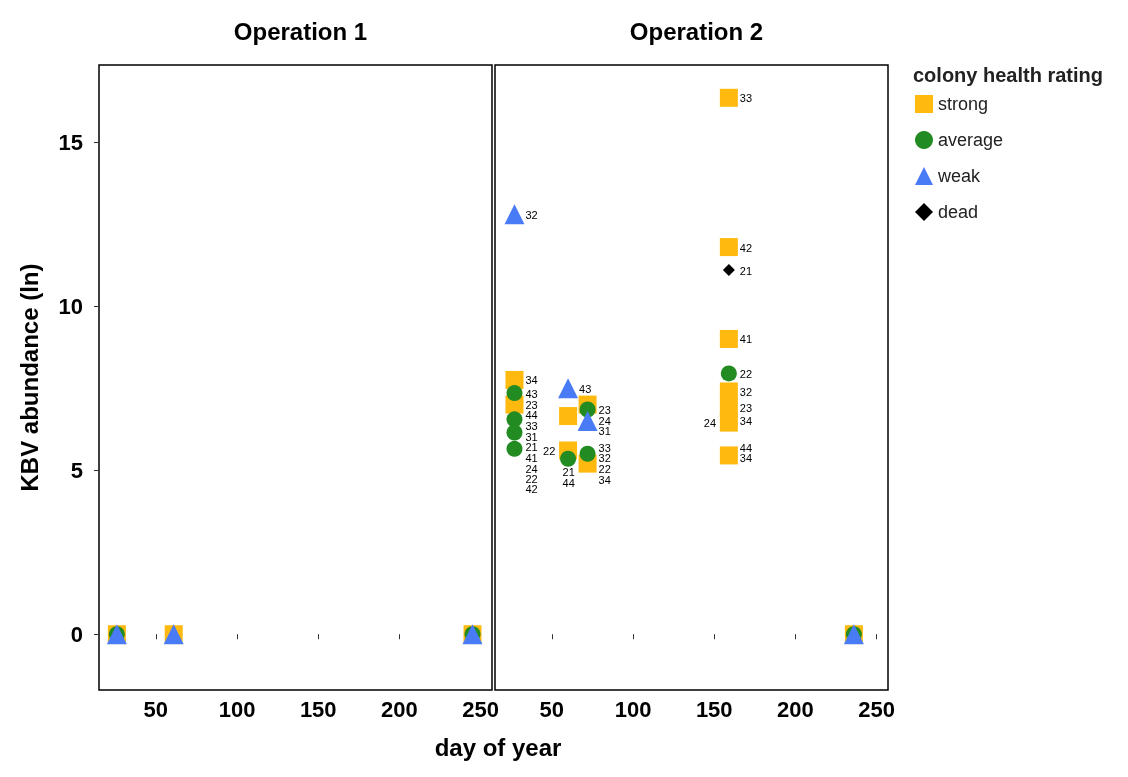 Image resolution: width=1128 pixels, height=777 pixels. What do you see at coordinates (29, 377) in the screenshot?
I see `y-axis-title: KBV abundance (ln)` at bounding box center [29, 377].